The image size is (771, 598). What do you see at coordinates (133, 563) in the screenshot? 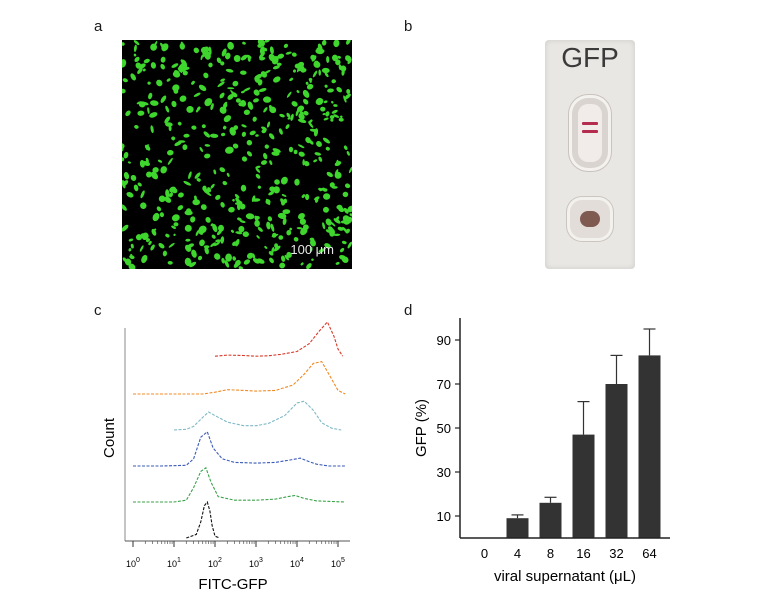
I see `x-tick-label: 10⁰` at bounding box center [133, 563].